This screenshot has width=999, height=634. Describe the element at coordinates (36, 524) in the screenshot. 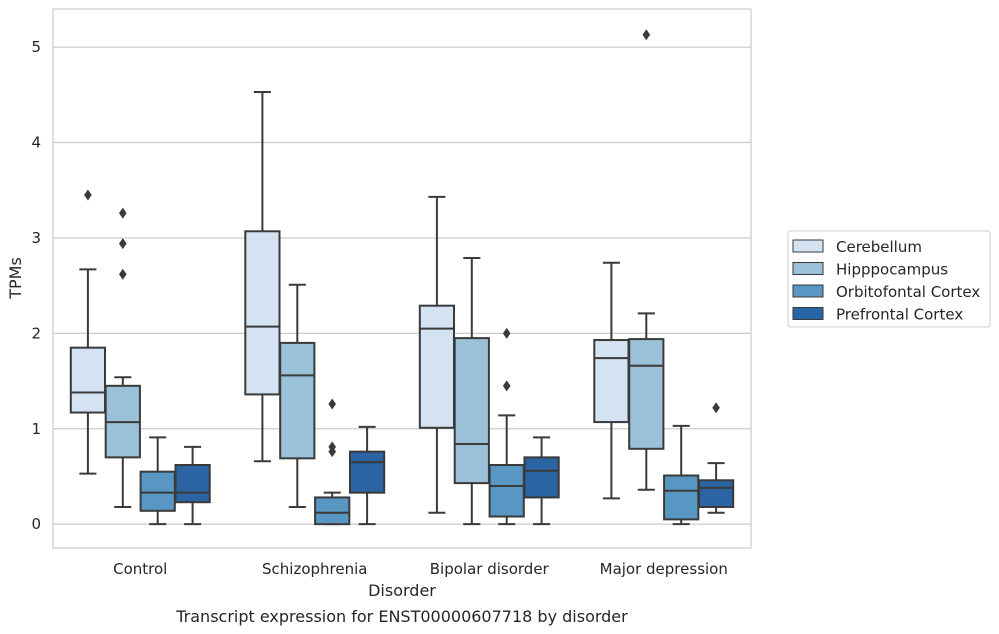

I see `y-tick-label: 0` at that location.